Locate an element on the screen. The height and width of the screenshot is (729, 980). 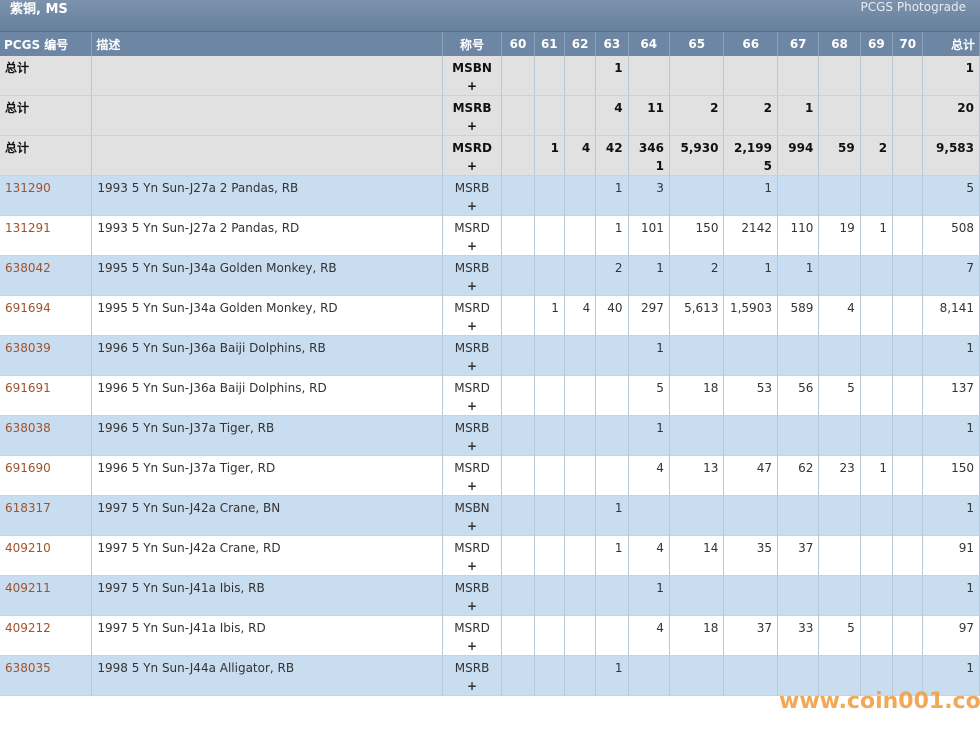
grade-count-64: 4 is located at coordinates (649, 555).